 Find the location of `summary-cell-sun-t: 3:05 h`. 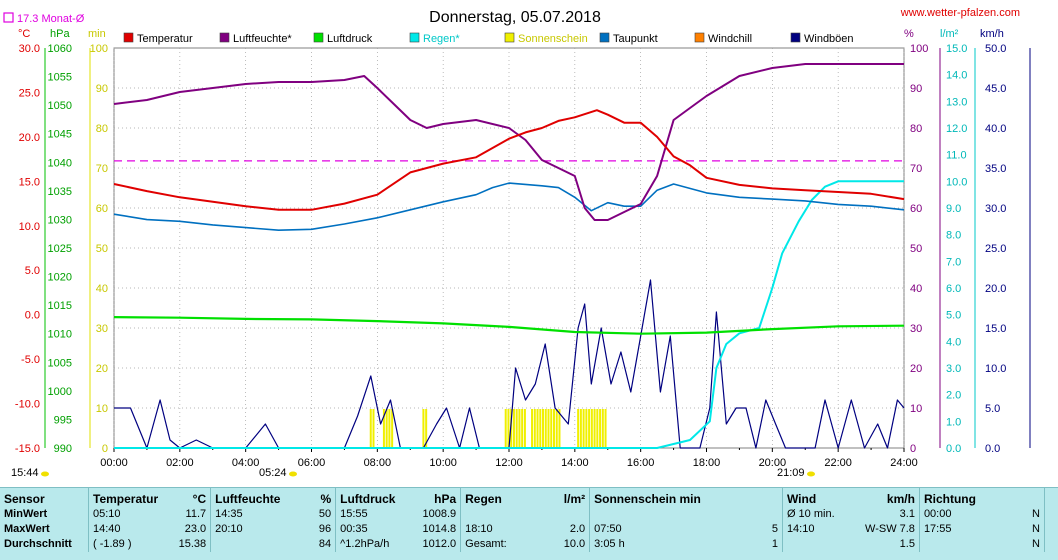

summary-cell-sun-t: 3:05 h is located at coordinates (659, 544).